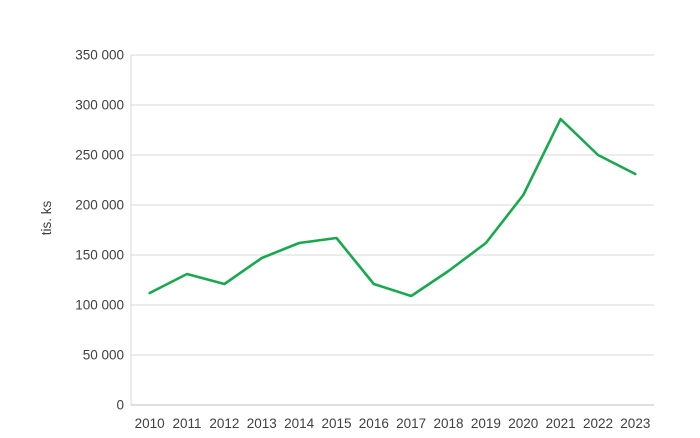  Describe the element at coordinates (46, 218) in the screenshot. I see `y-axis-title: tis. ks` at that location.